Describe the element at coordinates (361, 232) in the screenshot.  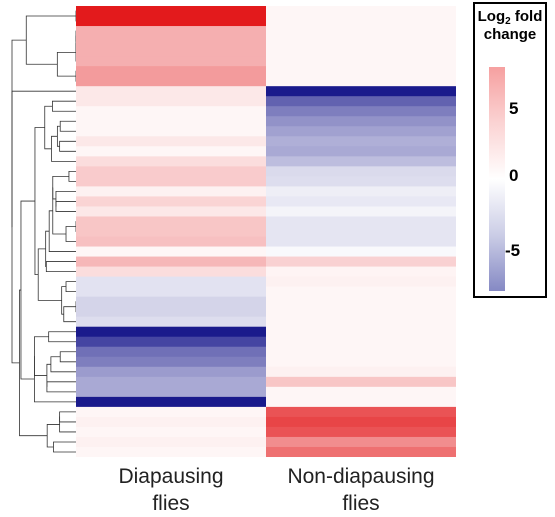
I see `heatmap-cell-r22-c1` at that location.